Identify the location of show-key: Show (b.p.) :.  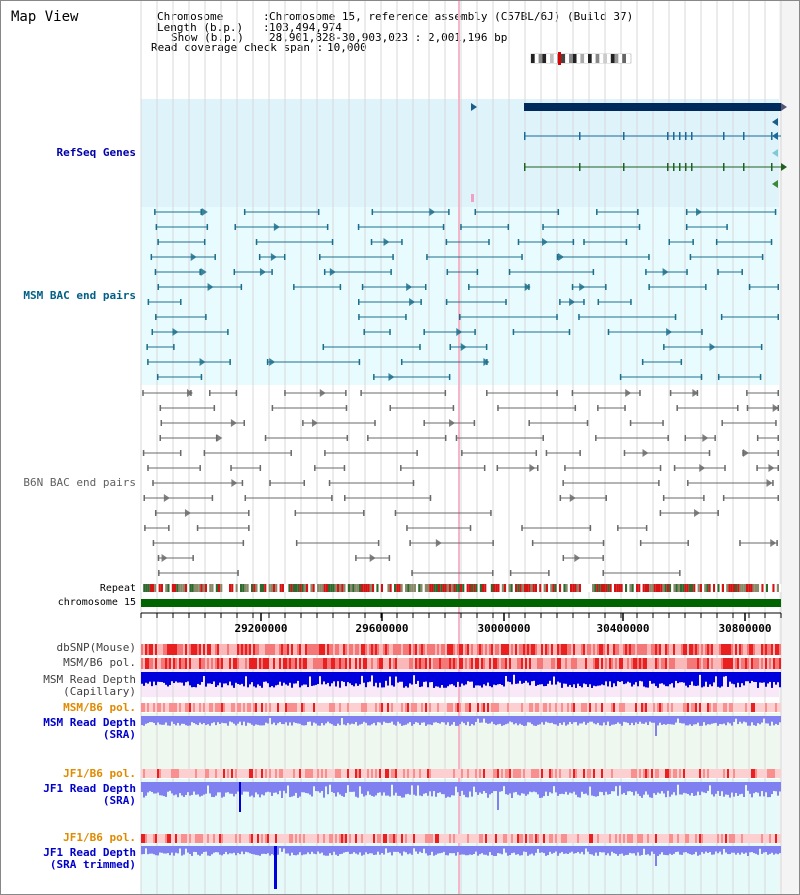
(227, 37).